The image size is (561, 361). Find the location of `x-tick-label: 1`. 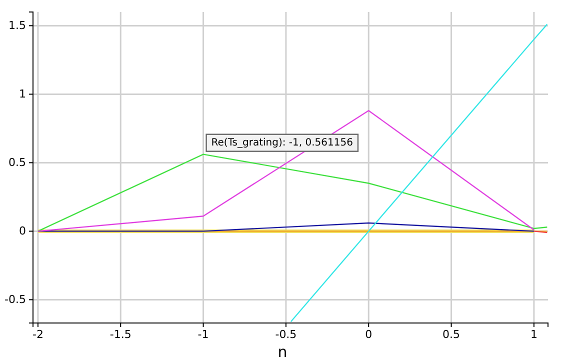

x-tick-label: 1 is located at coordinates (534, 334).